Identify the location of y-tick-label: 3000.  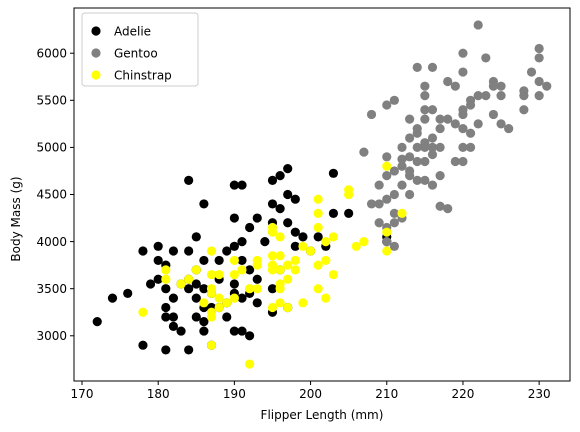
(51, 336).